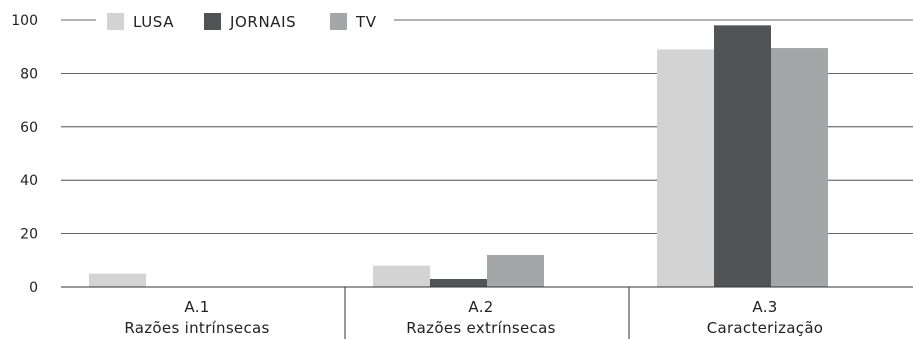 This screenshot has width=913, height=339. I want to click on bar-jornais-a2, so click(458, 282).